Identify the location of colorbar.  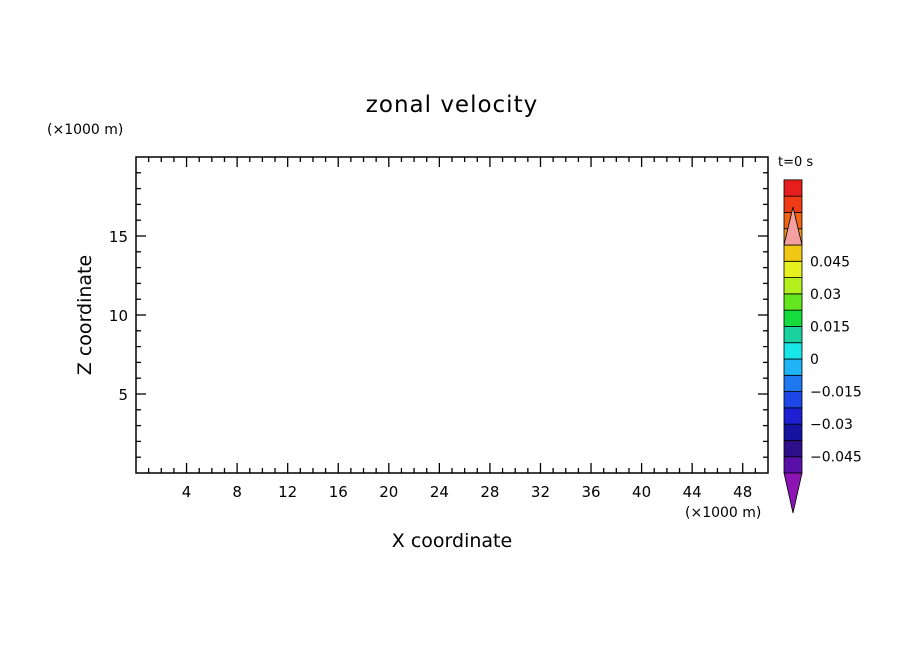
(793, 346).